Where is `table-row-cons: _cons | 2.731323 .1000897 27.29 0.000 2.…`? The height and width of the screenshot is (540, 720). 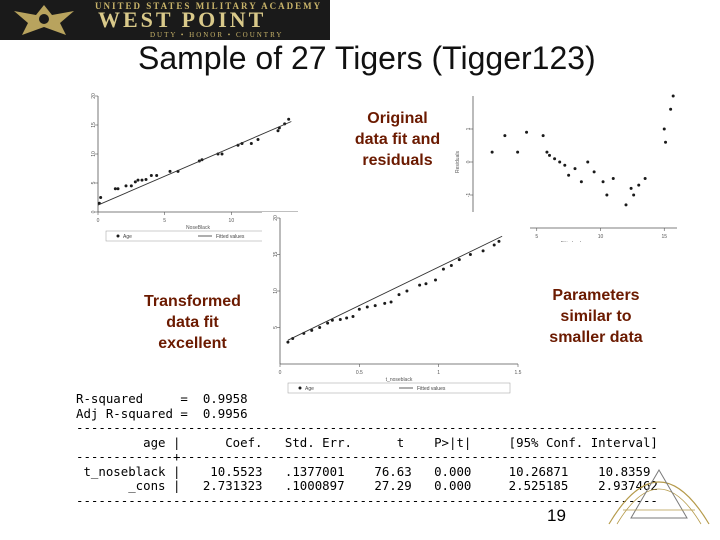
table-row-cons: _cons | 2.731323 .1000897 27.29 0.000 2.… is located at coordinates (367, 485).